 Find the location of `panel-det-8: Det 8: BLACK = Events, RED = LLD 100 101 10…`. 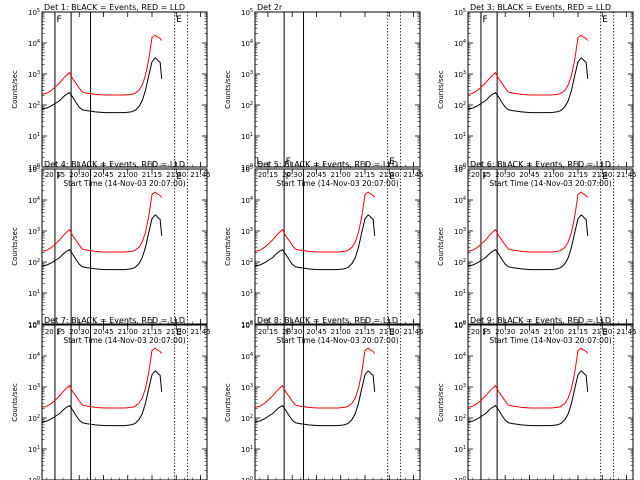

panel-det-8: Det 8: BLACK = Events, RED = LLD 100 101 10… is located at coordinates (322, 398).